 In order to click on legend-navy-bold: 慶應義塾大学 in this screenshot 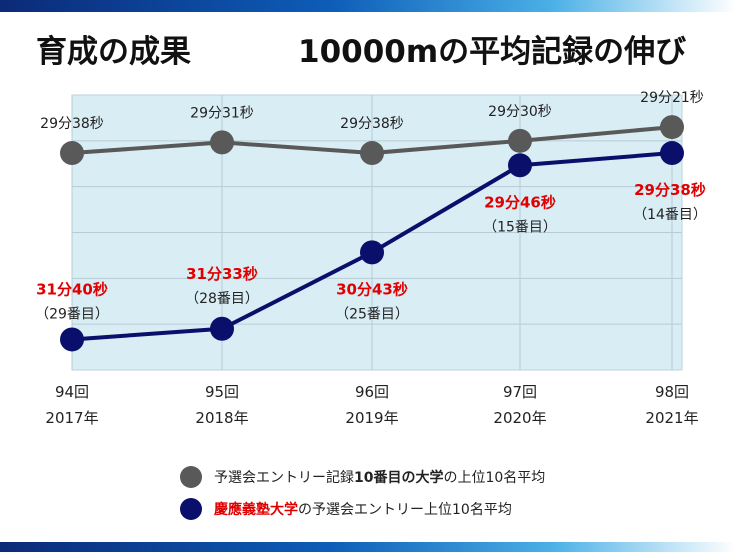, I will do `click(256, 510)`.